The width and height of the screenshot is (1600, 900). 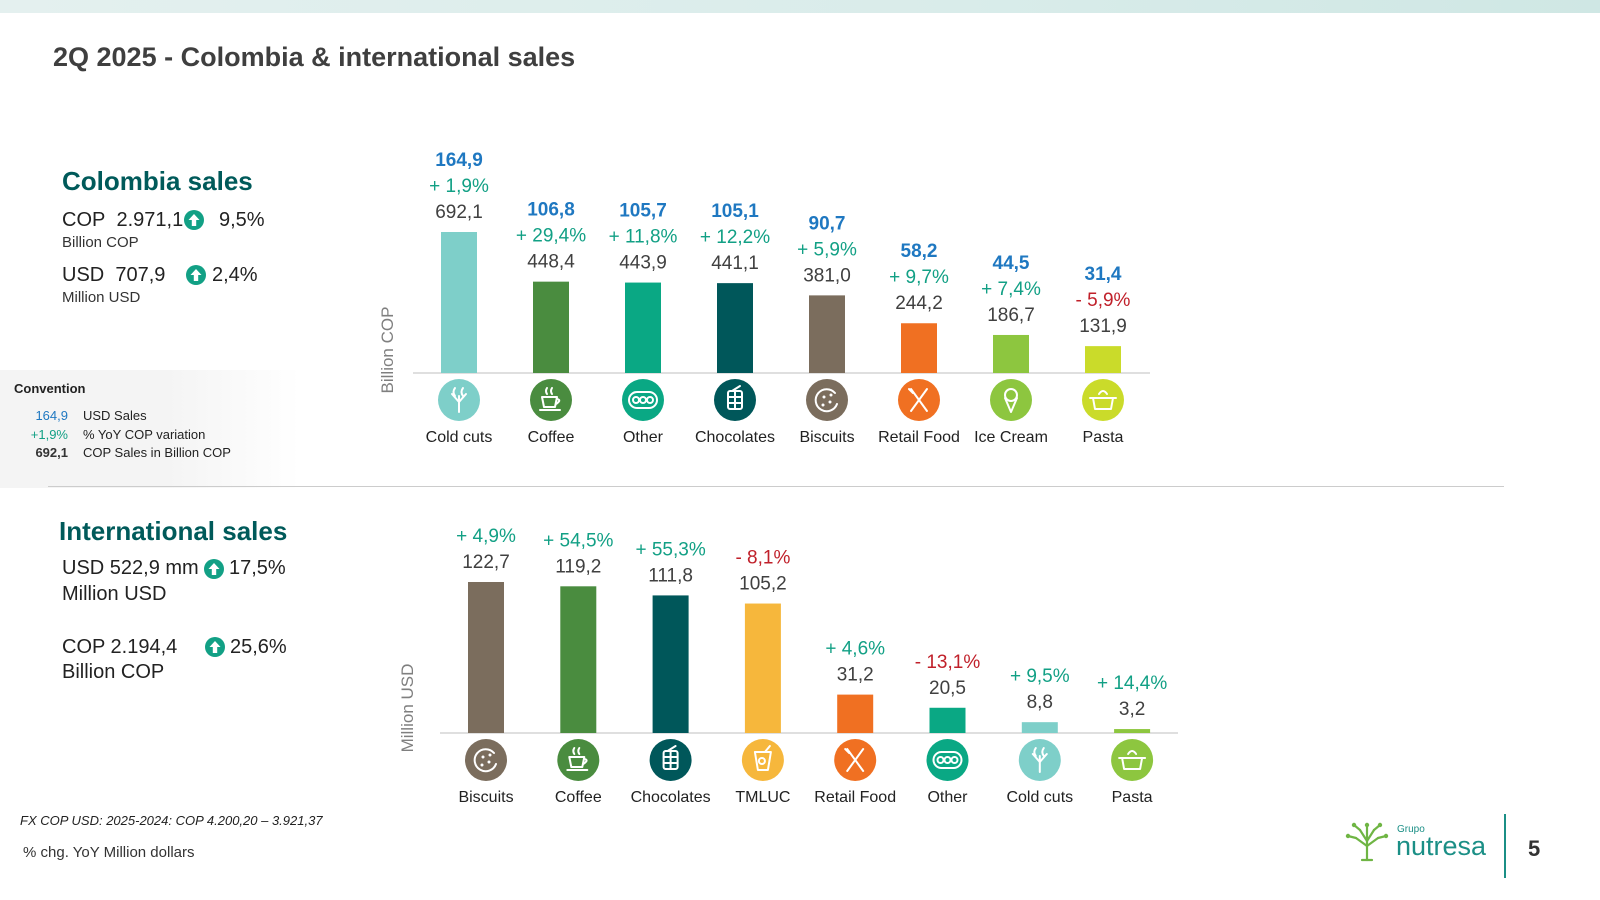 What do you see at coordinates (919, 277) in the screenshot?
I see `variation-label: + 9,7%` at bounding box center [919, 277].